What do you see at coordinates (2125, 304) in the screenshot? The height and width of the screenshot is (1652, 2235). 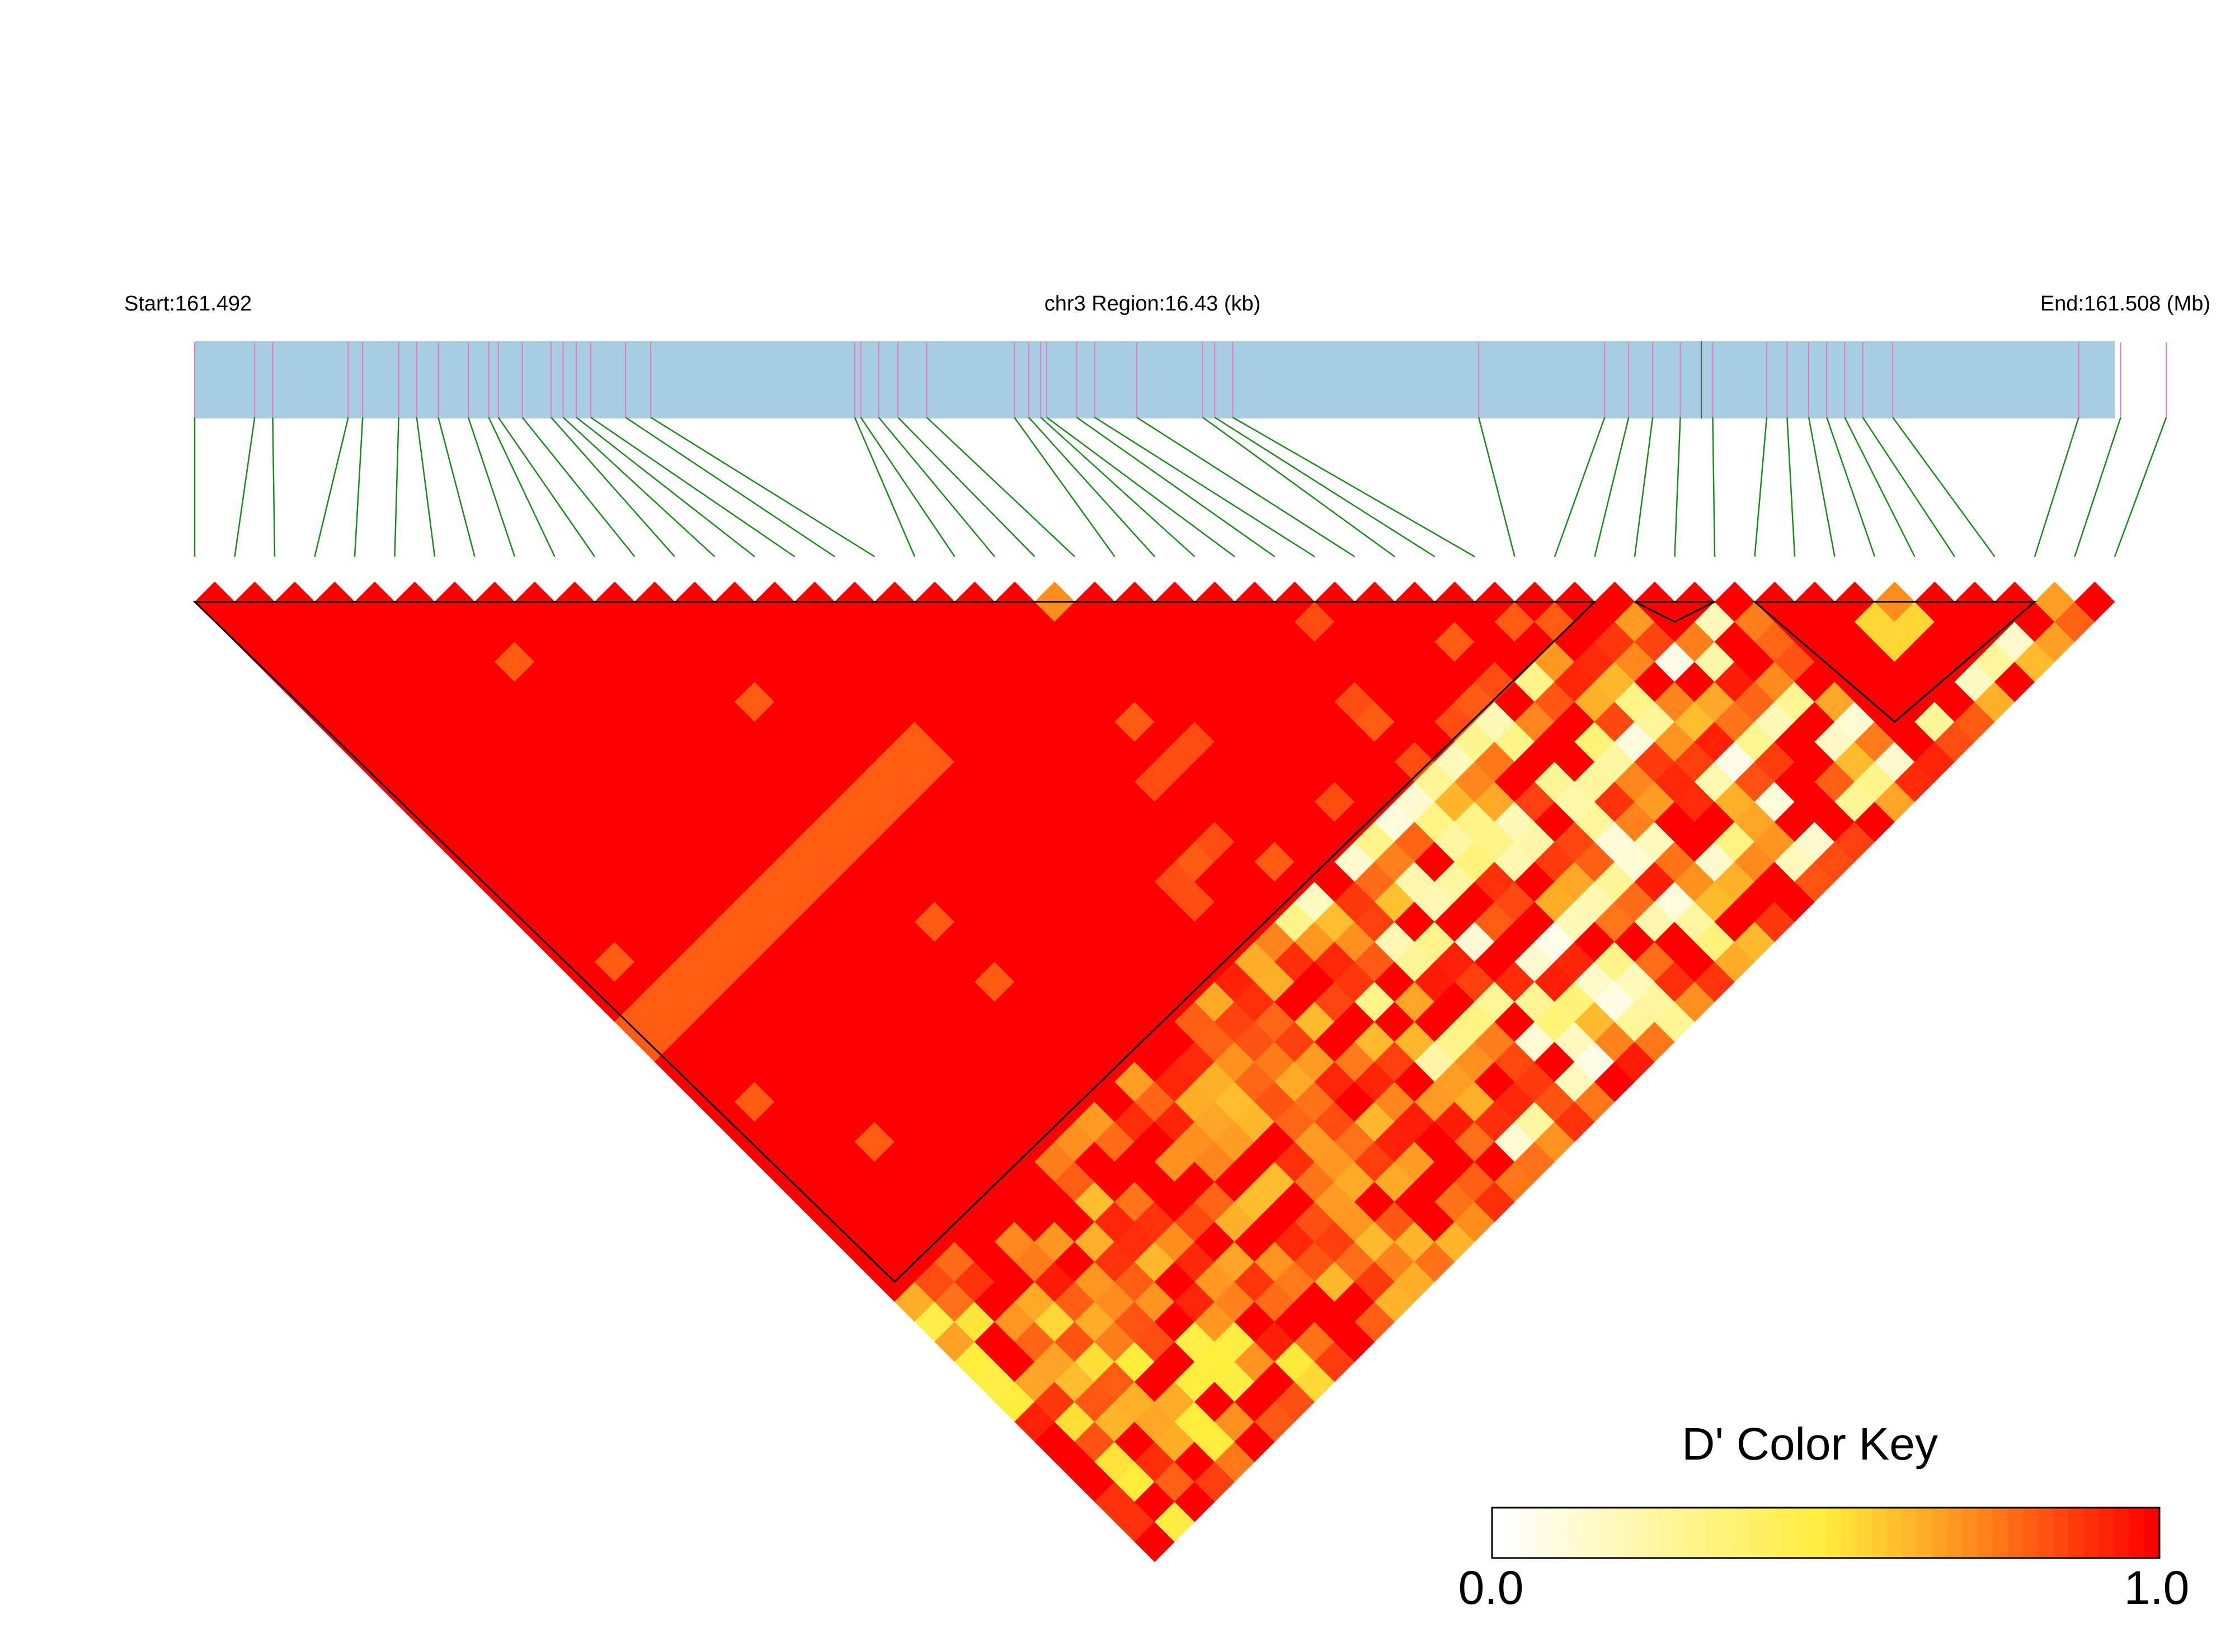 I see `region-end-label: End:161.508 (Mb)` at bounding box center [2125, 304].